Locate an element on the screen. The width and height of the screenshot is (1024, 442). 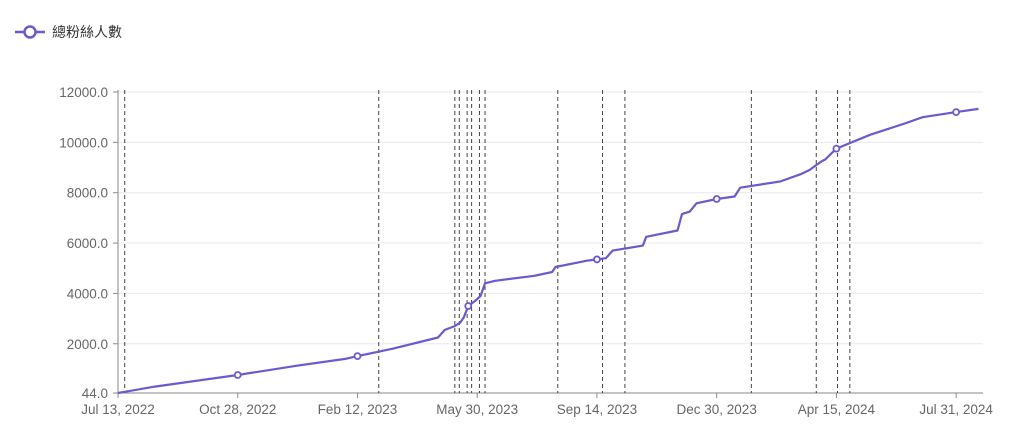
x-tick-label: Apr 15, 2024 is located at coordinates (837, 409).